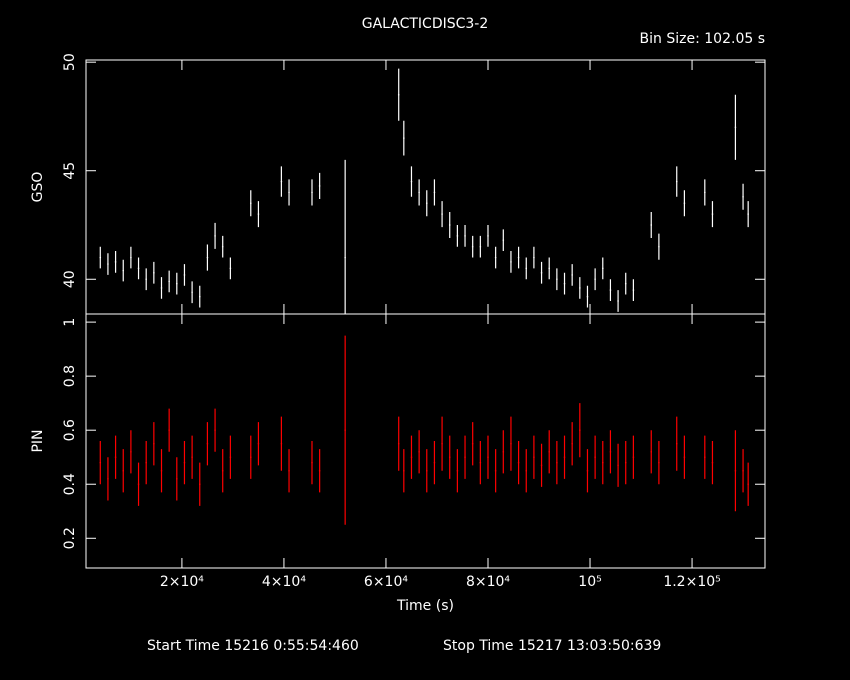 The height and width of the screenshot is (680, 850). What do you see at coordinates (38, 187) in the screenshot?
I see `y-axis-label: GSO` at bounding box center [38, 187].